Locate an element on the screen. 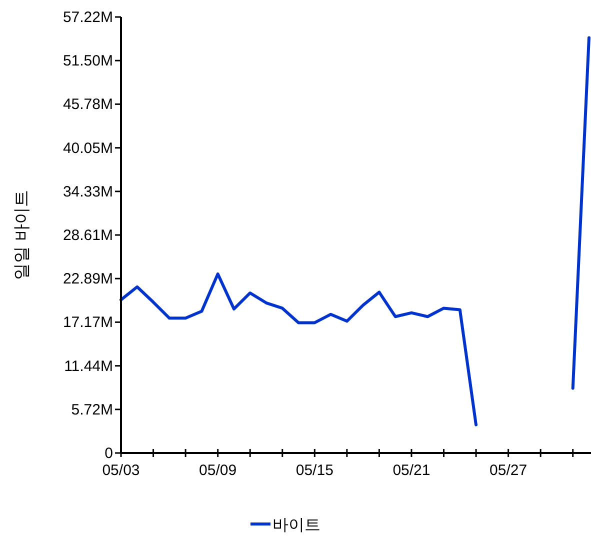  y-tick-label: 22.89M is located at coordinates (87, 279).